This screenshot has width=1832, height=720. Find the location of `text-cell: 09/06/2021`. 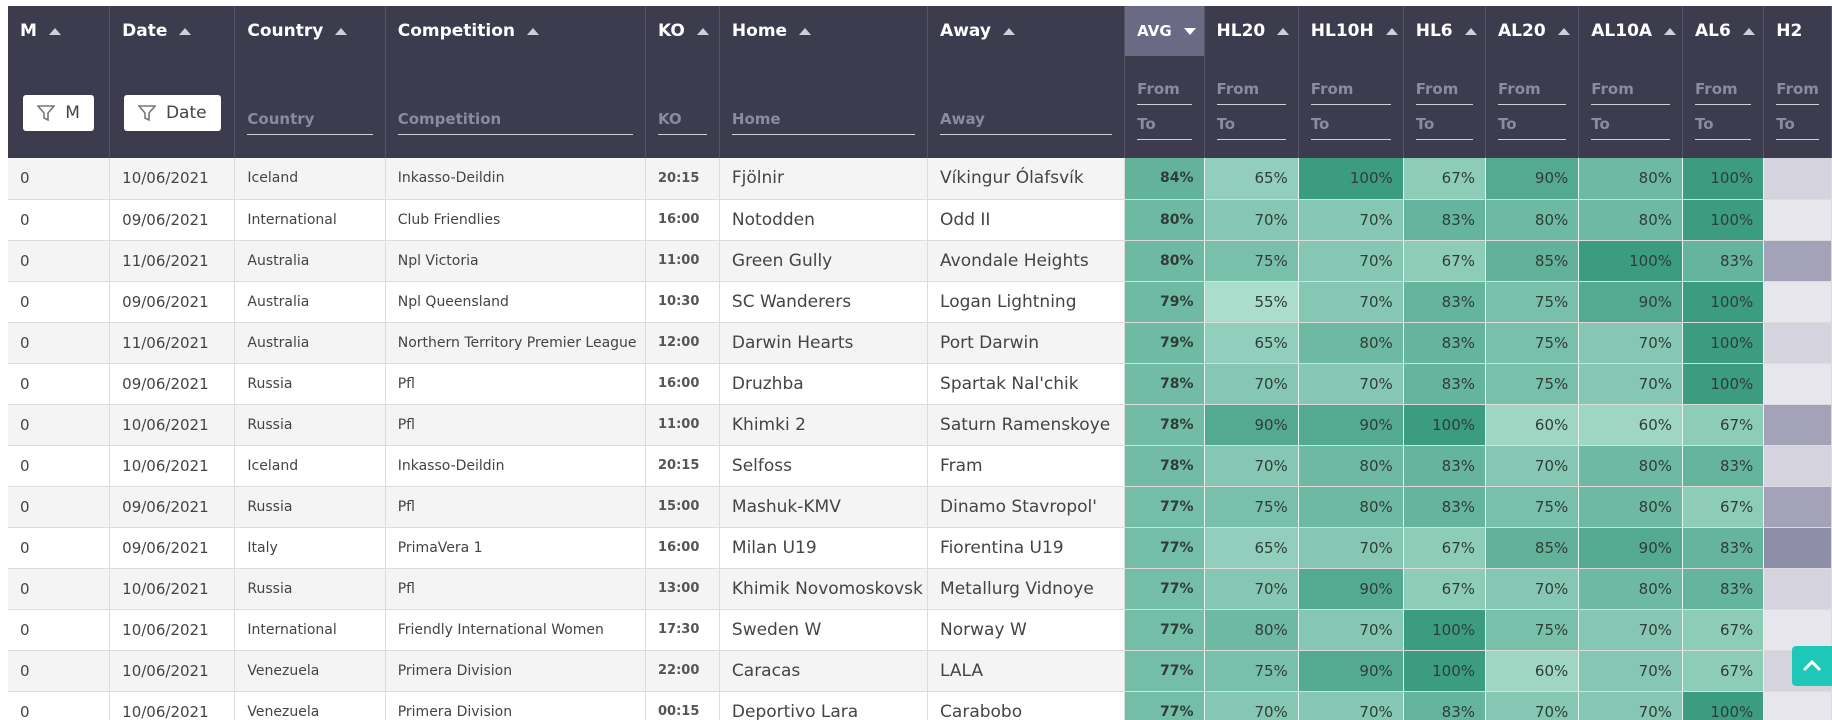

text-cell: 09/06/2021 is located at coordinates (172, 507).